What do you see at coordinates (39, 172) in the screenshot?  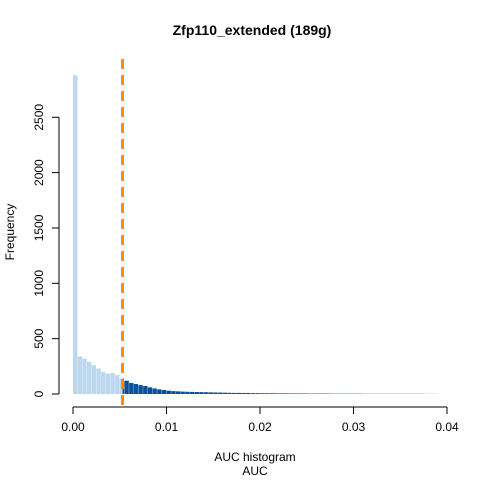 I see `y-tick-label: 2000` at bounding box center [39, 172].